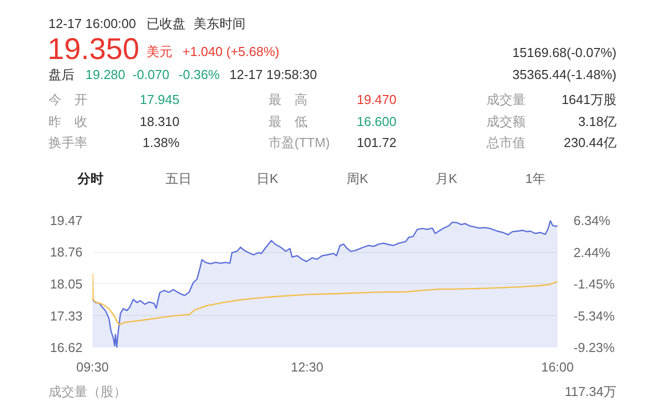 The image size is (646, 407). What do you see at coordinates (106, 74) in the screenshot?
I see `text: 19.280` at bounding box center [106, 74].